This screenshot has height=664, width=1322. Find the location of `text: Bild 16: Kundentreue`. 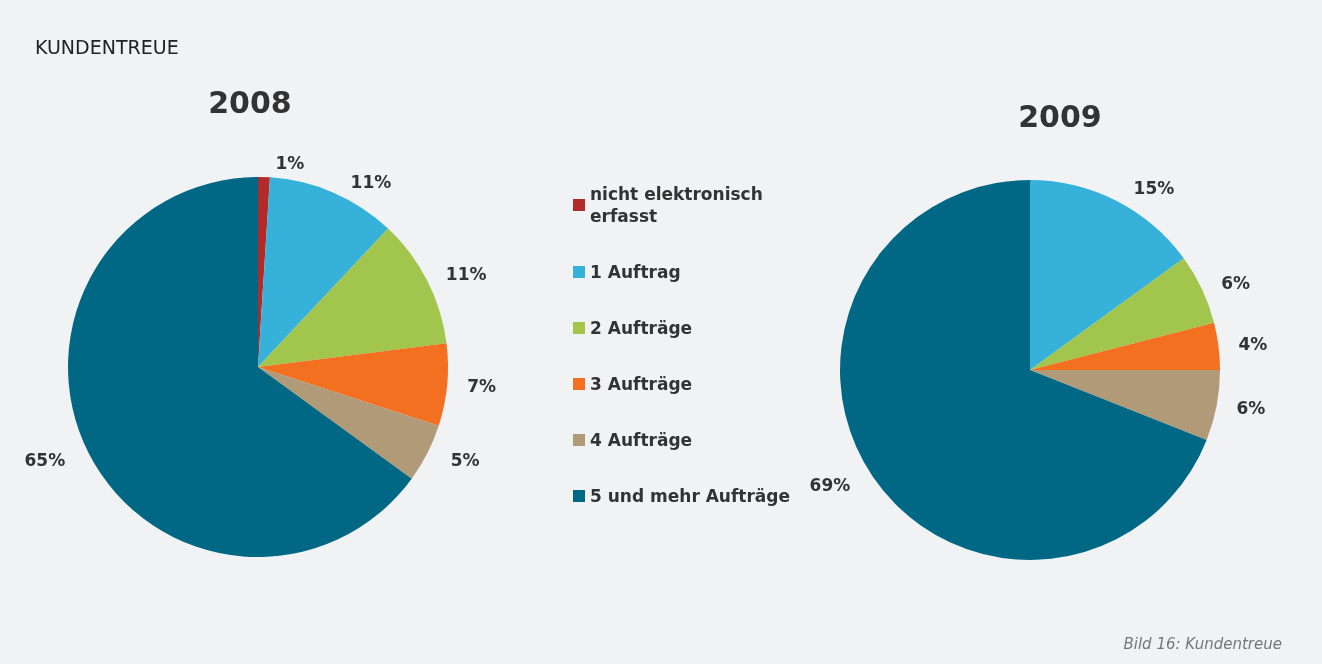

text: Bild 16: Kundentreue is located at coordinates (1203, 643).